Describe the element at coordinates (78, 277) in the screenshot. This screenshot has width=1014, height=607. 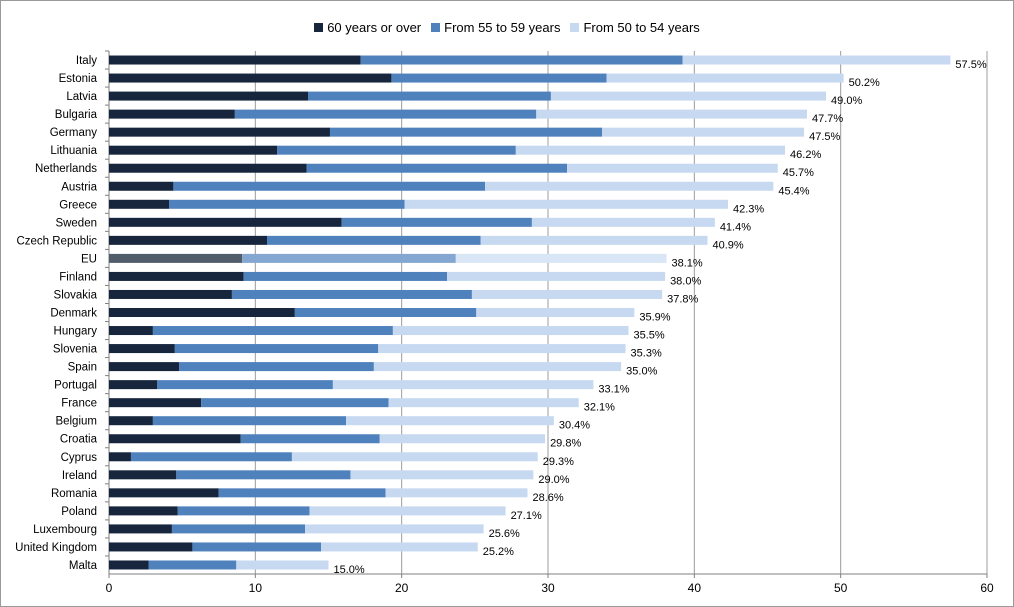
I see `category-label: Finland` at that location.